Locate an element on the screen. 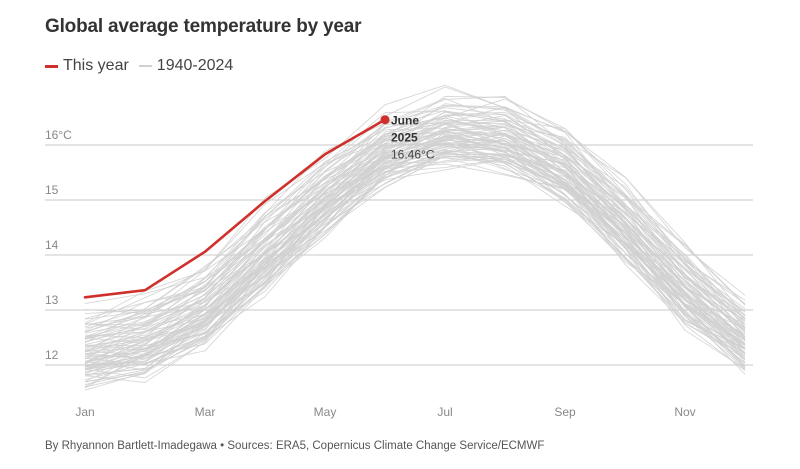  annotation-month: June is located at coordinates (405, 121).